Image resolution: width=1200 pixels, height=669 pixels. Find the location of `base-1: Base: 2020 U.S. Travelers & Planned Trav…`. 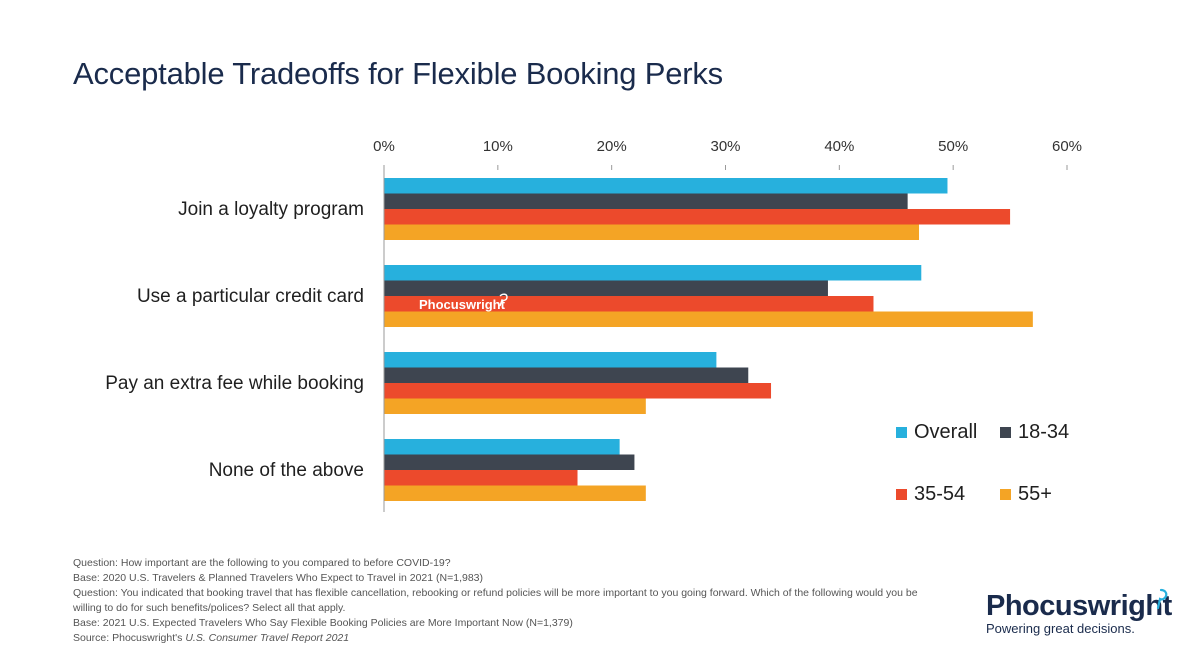

base-1: Base: 2020 U.S. Travelers & Planned Trav… is located at coordinates (278, 578).